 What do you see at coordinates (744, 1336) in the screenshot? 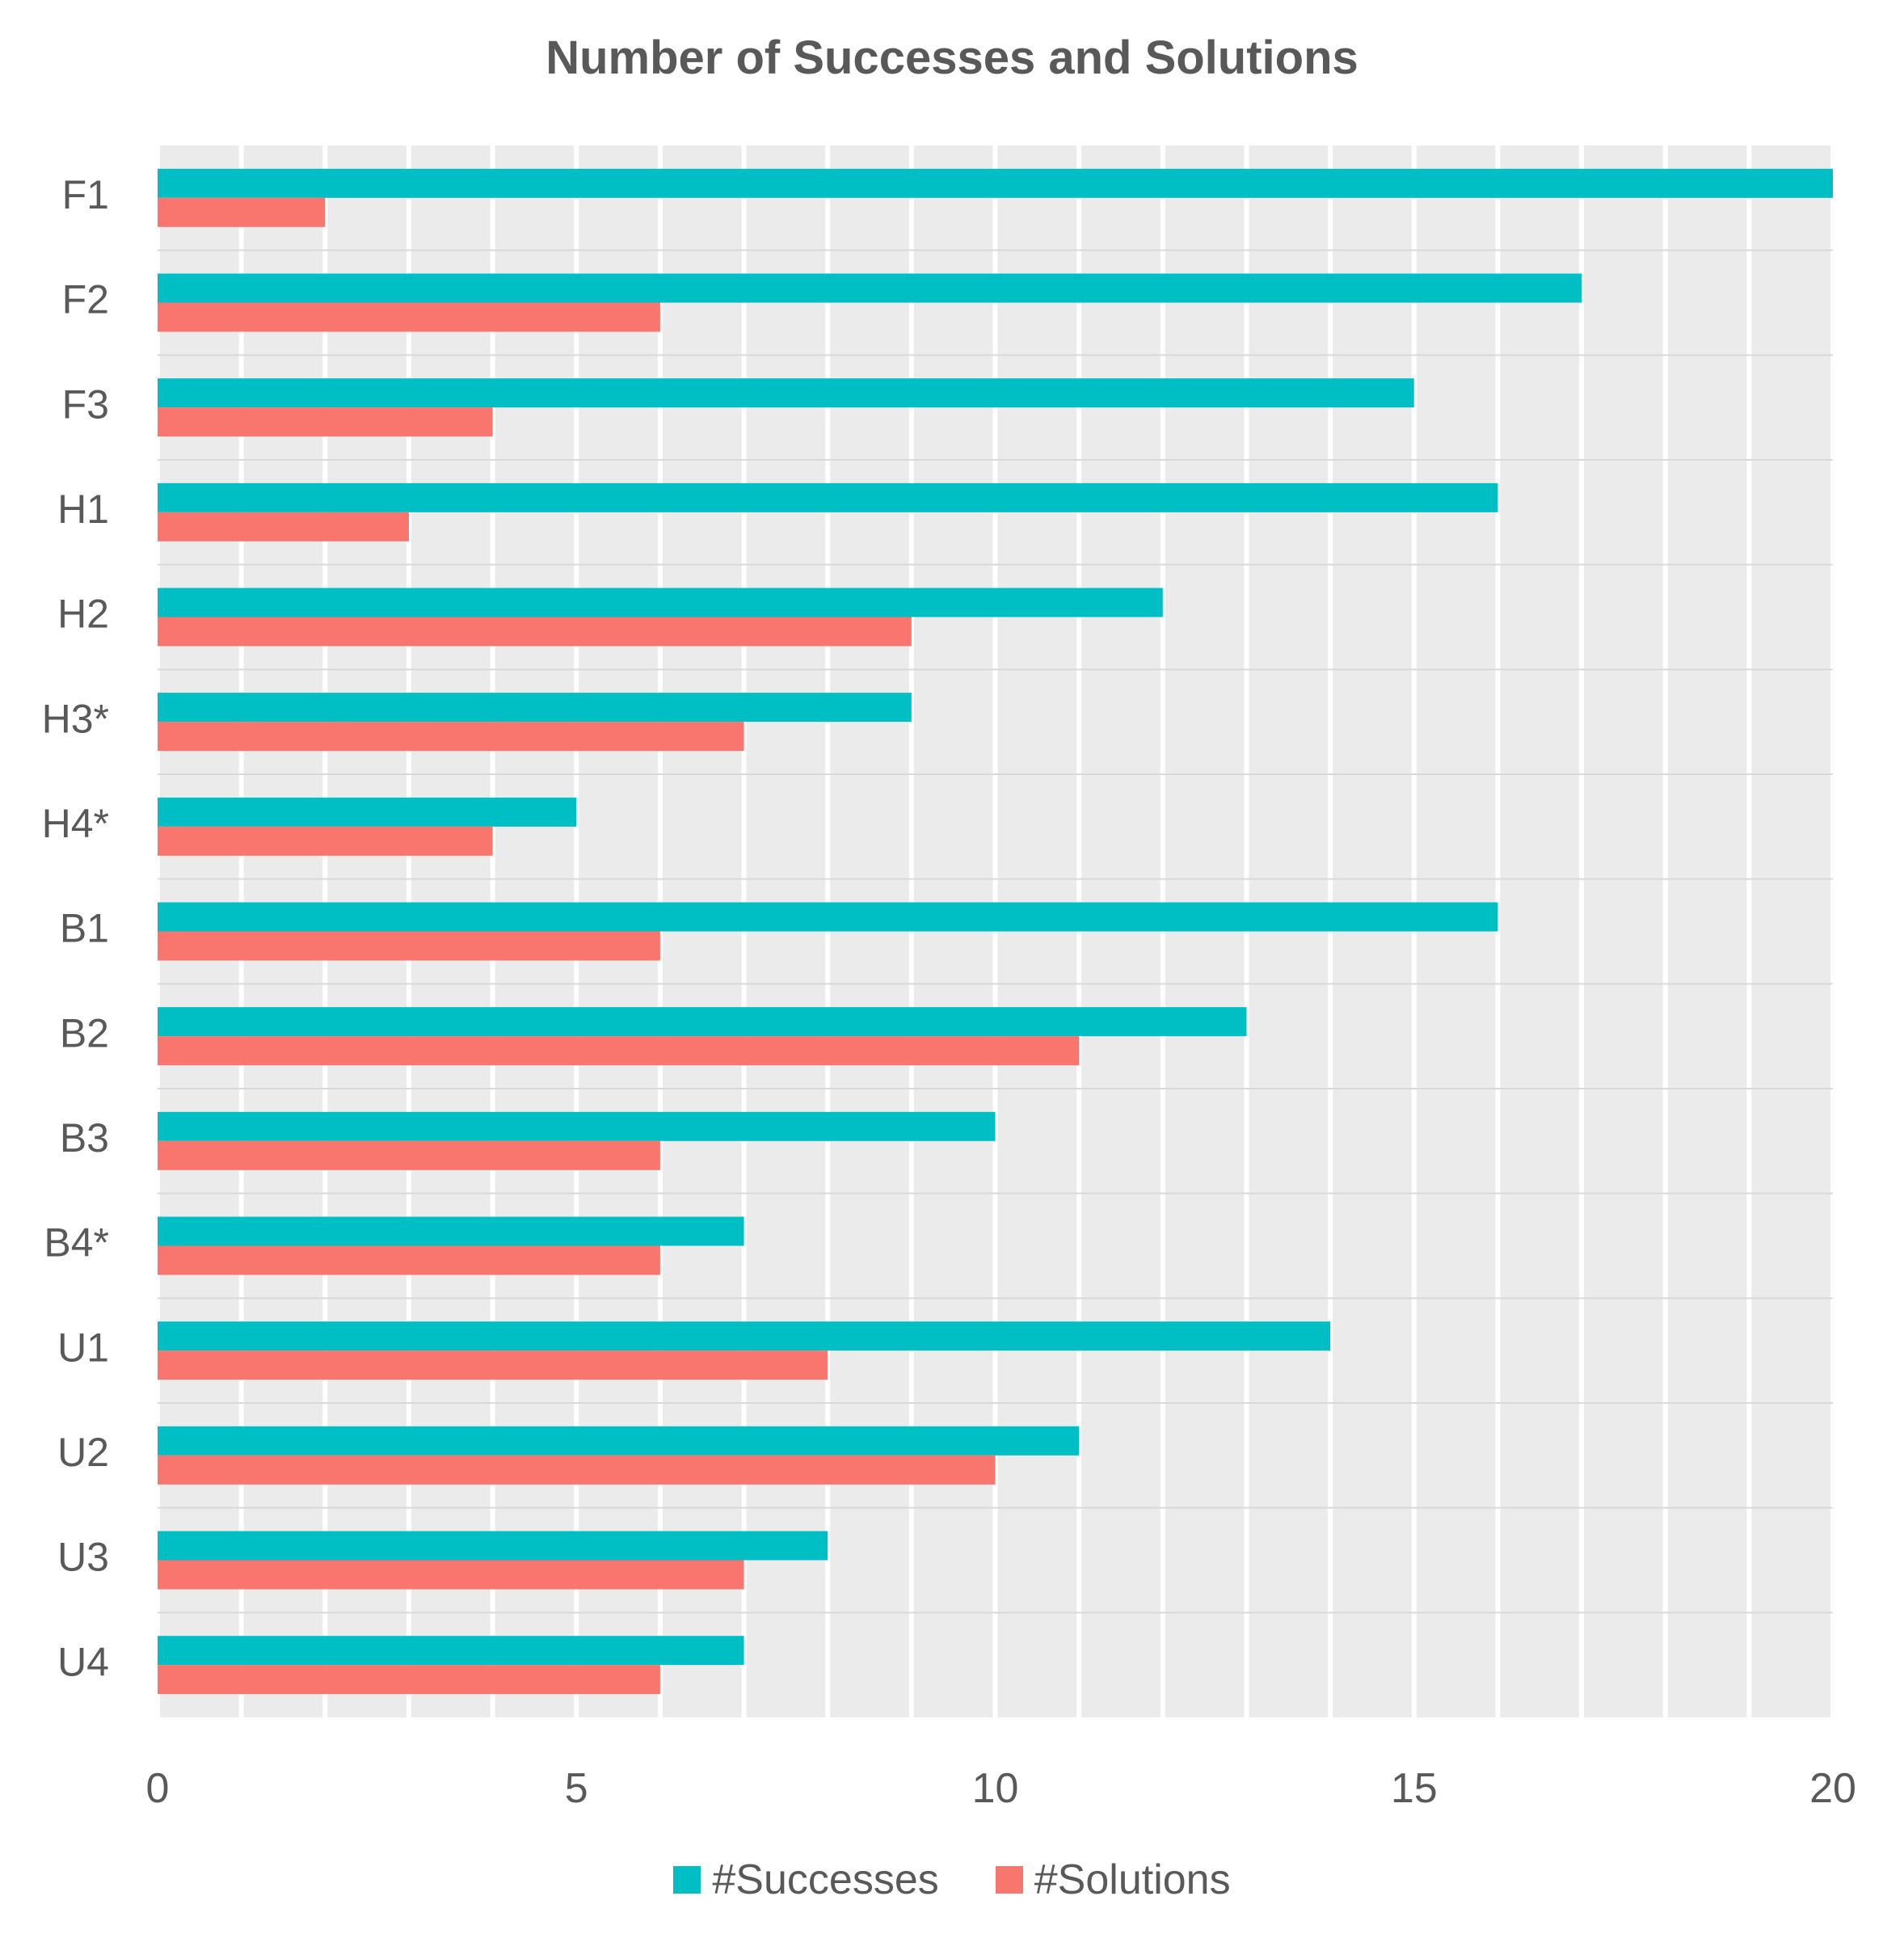
I see `bar-successes-U1` at bounding box center [744, 1336].